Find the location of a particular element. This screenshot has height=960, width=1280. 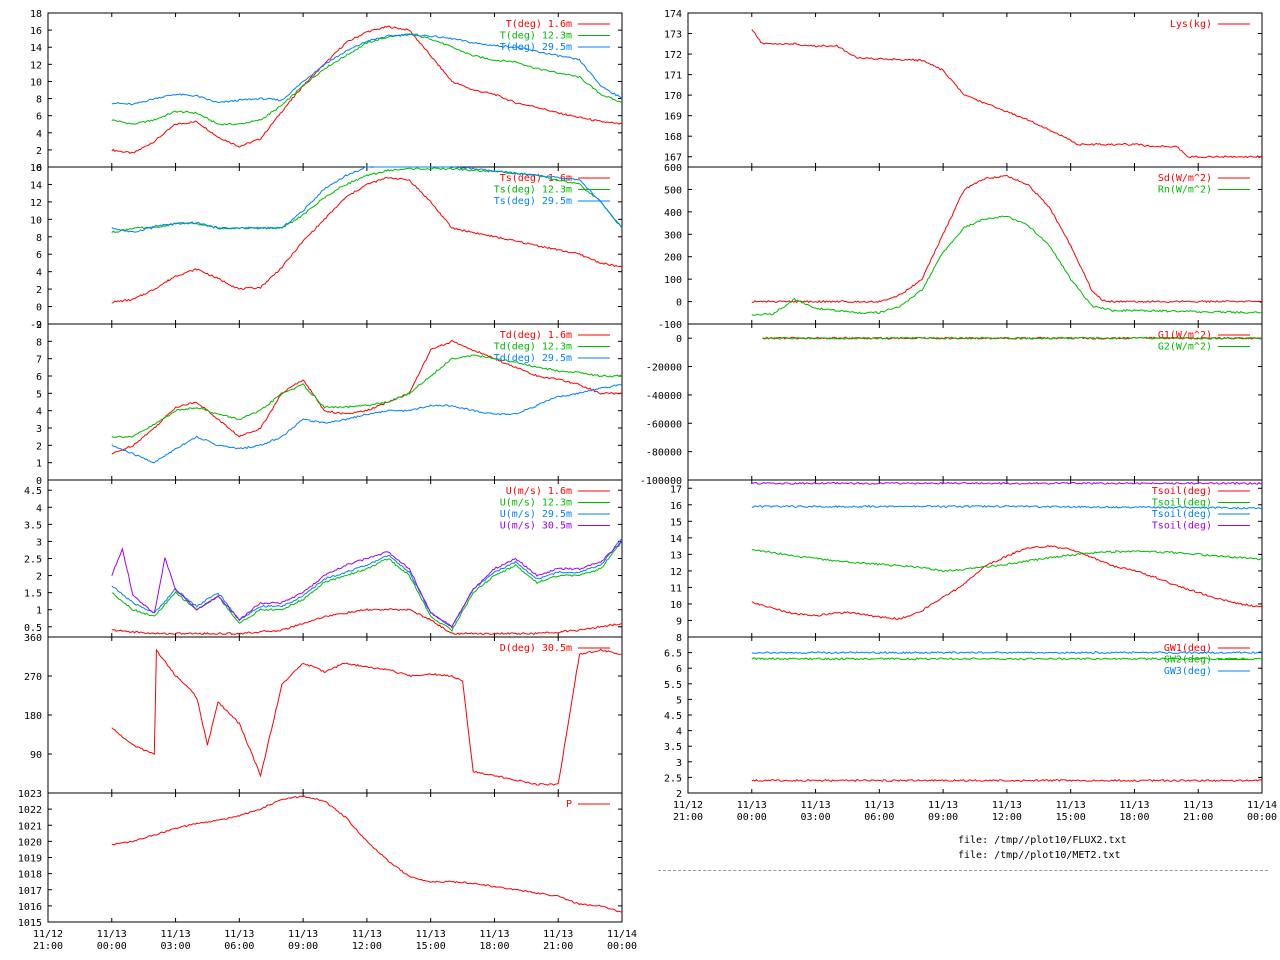

y-tick-label: 17 is located at coordinates (676, 489).